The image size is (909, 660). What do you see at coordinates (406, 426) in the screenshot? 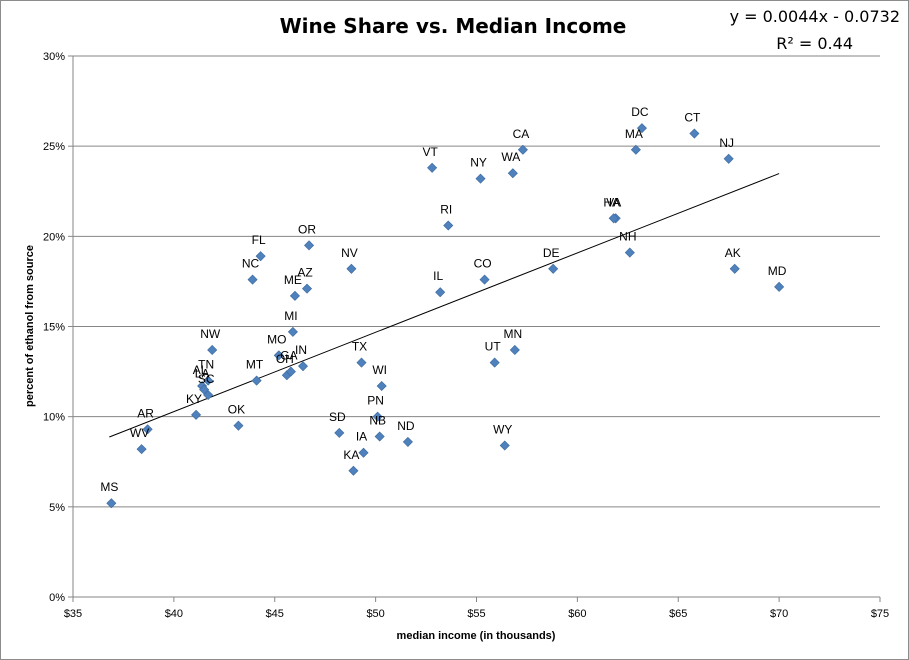
I see `point-label-nd: ND` at bounding box center [406, 426].